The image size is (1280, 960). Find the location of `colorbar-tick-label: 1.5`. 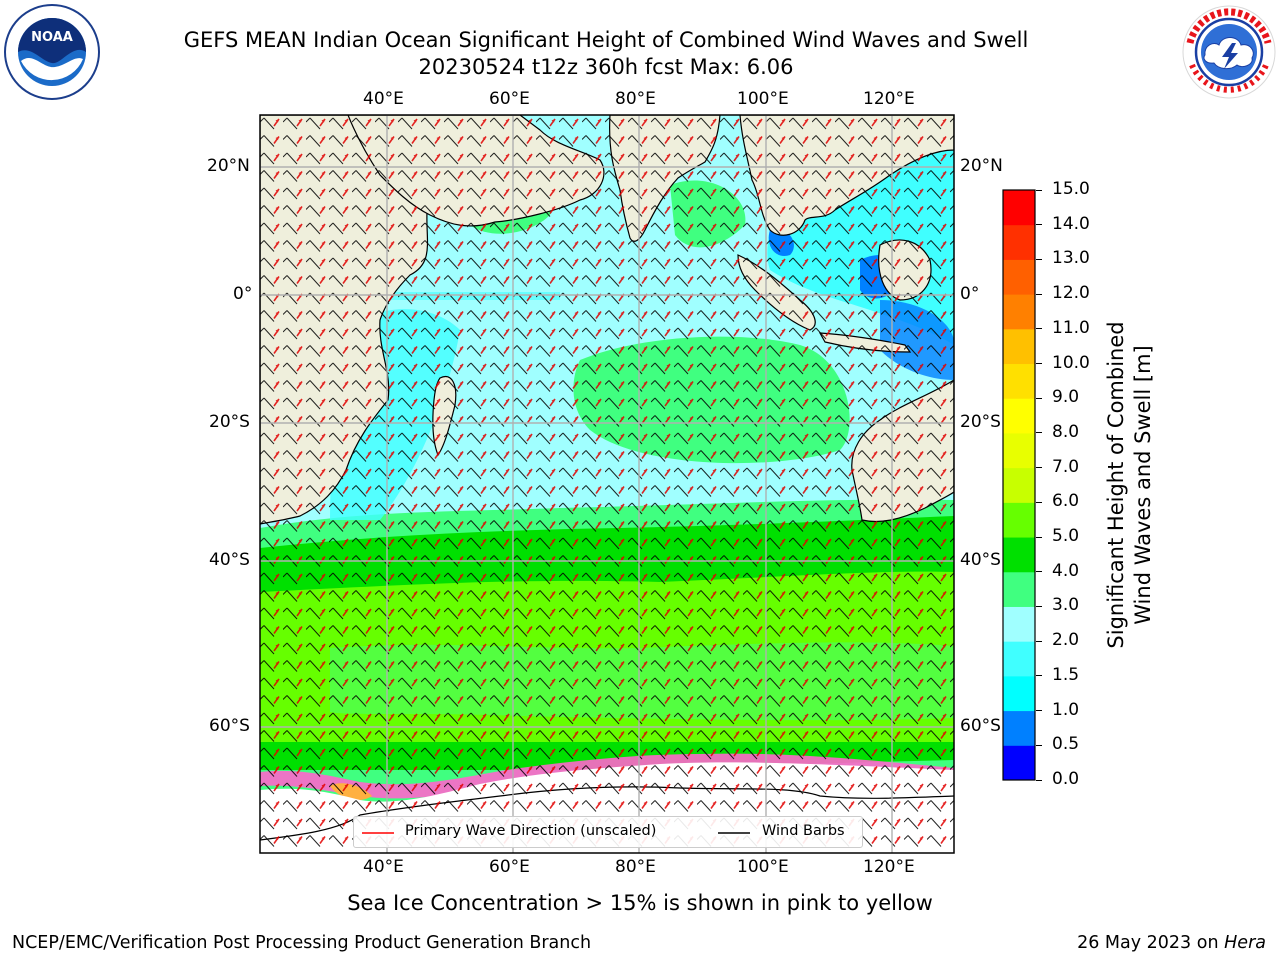

colorbar-tick-label: 1.5 is located at coordinates (1066, 674).